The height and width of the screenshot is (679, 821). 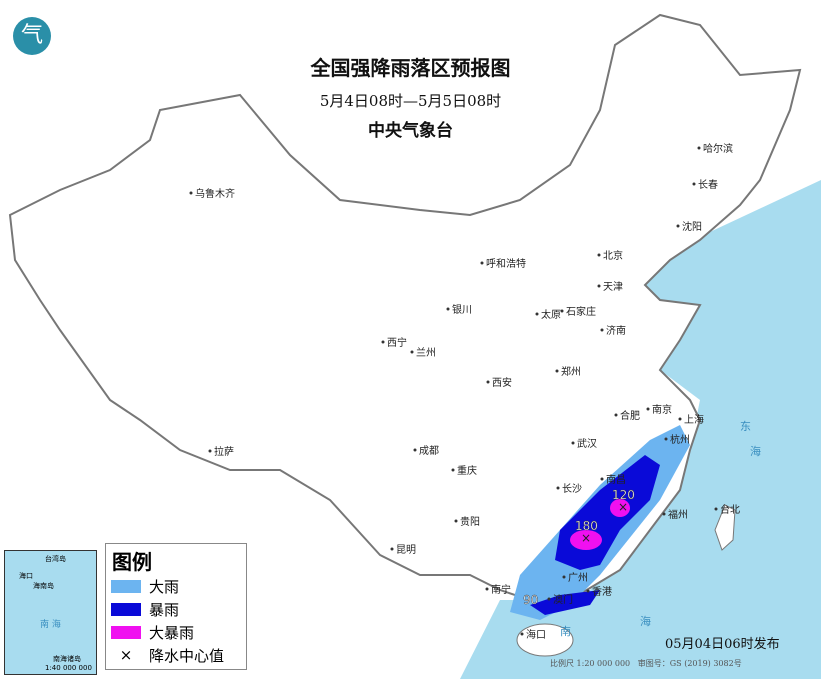 What do you see at coordinates (470, 521) in the screenshot?
I see `city-label: 贵阳` at bounding box center [470, 521].